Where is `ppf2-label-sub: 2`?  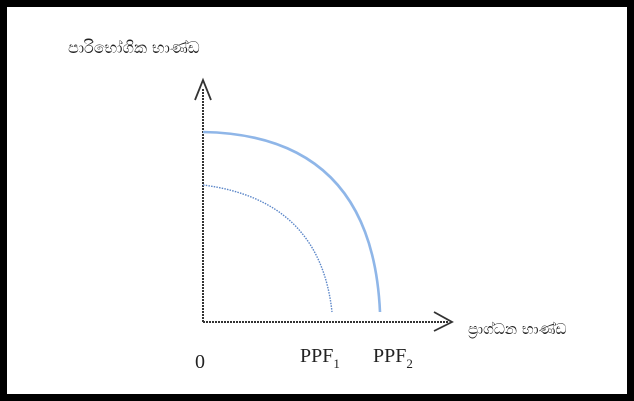
ppf2-label-sub: 2 is located at coordinates (409, 363).